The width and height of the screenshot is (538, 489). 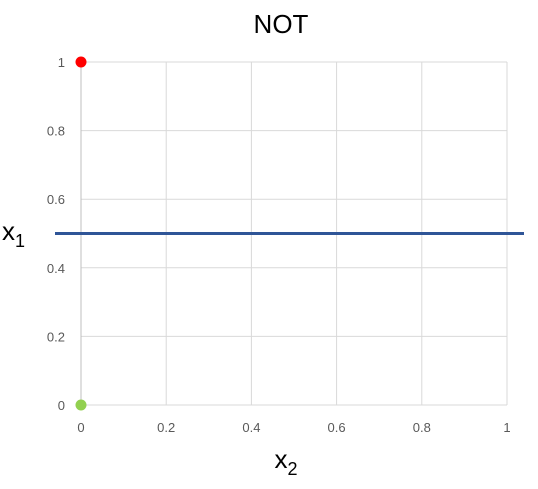 What do you see at coordinates (280, 459) in the screenshot?
I see `x-axis-label-main: x` at bounding box center [280, 459].